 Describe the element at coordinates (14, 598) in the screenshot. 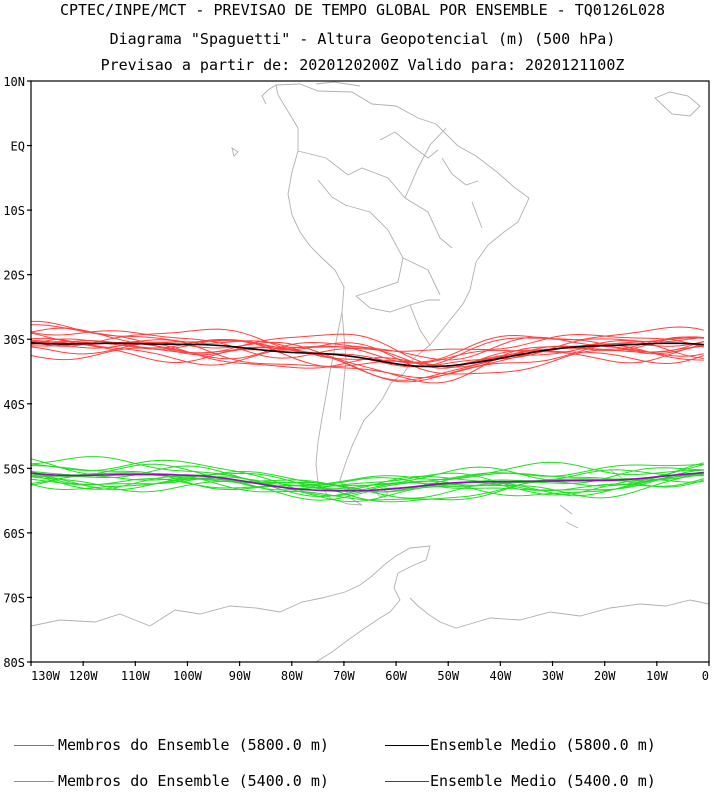

I see `lat-label: 70S` at that location.